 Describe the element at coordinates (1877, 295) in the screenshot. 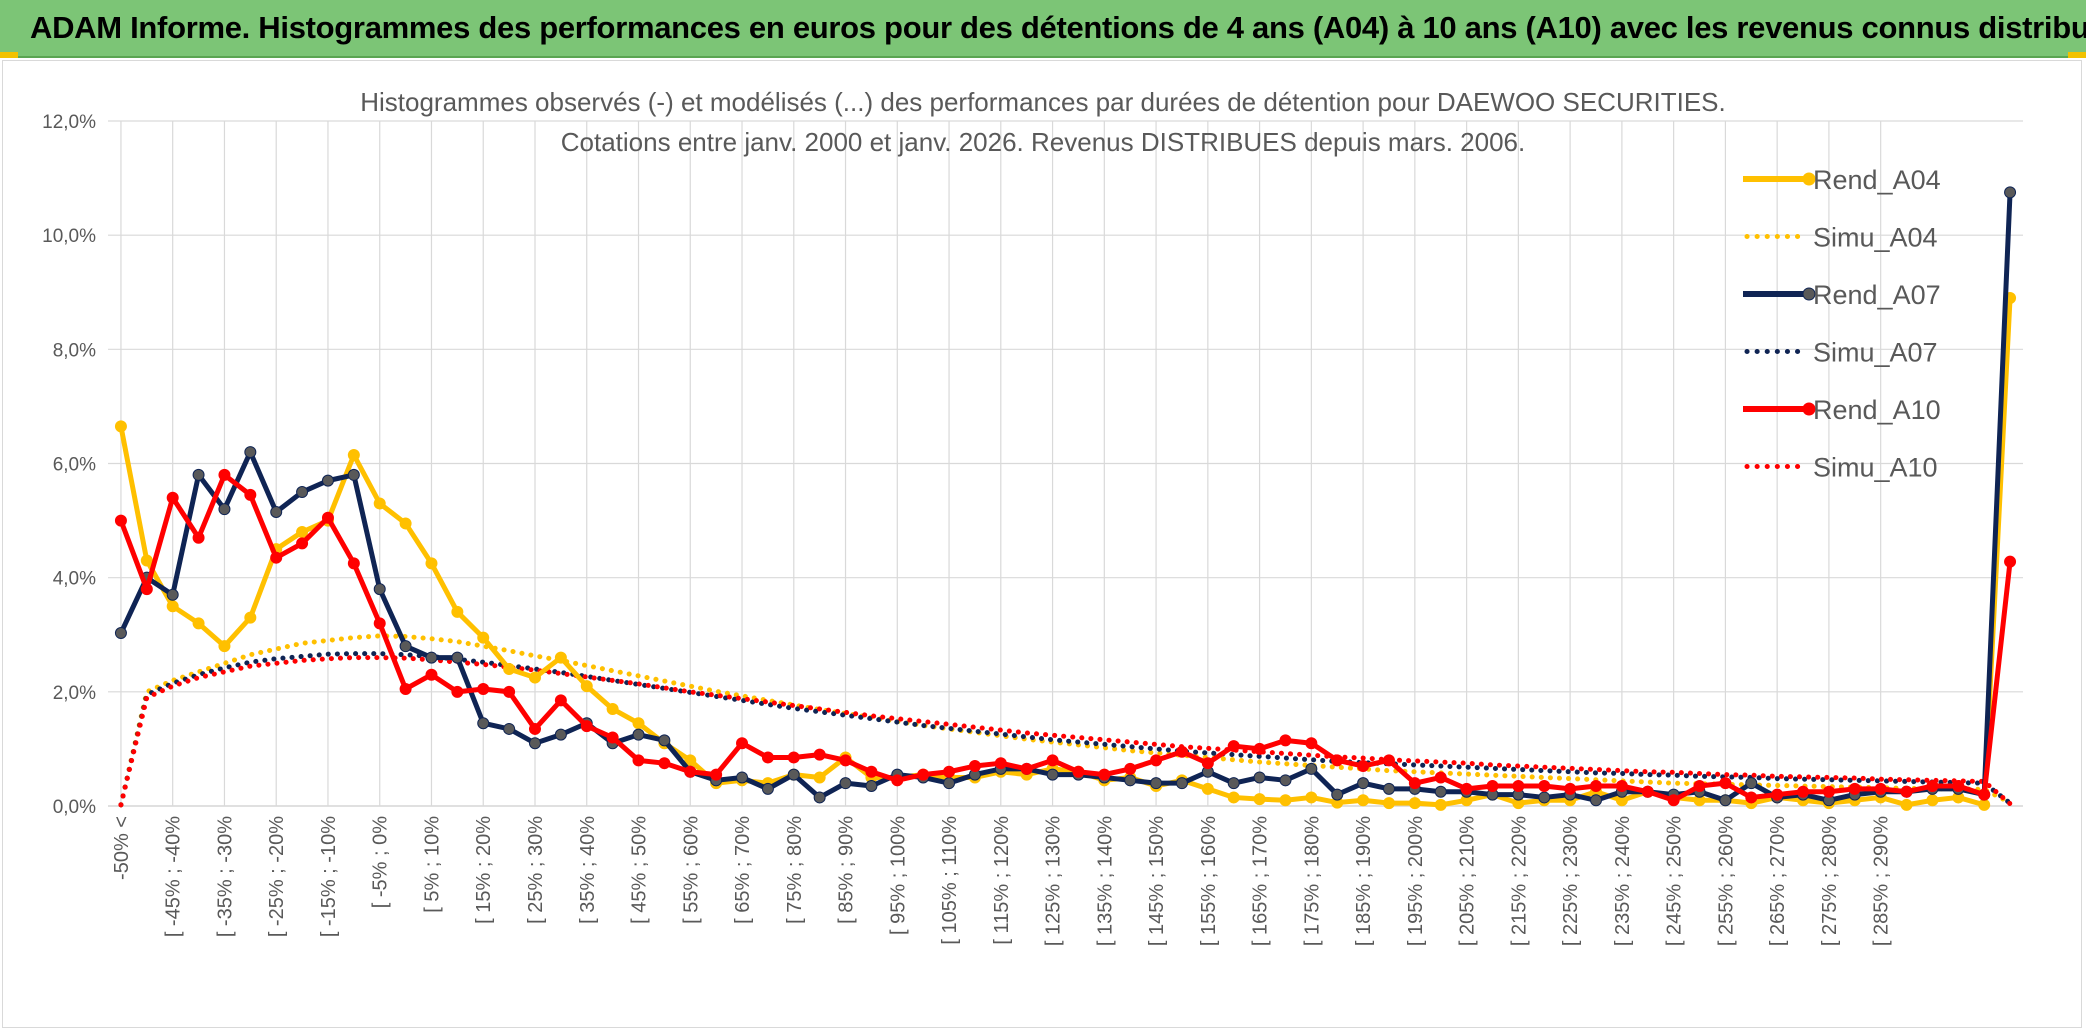

I see `legend-label: Rend_A07` at that location.